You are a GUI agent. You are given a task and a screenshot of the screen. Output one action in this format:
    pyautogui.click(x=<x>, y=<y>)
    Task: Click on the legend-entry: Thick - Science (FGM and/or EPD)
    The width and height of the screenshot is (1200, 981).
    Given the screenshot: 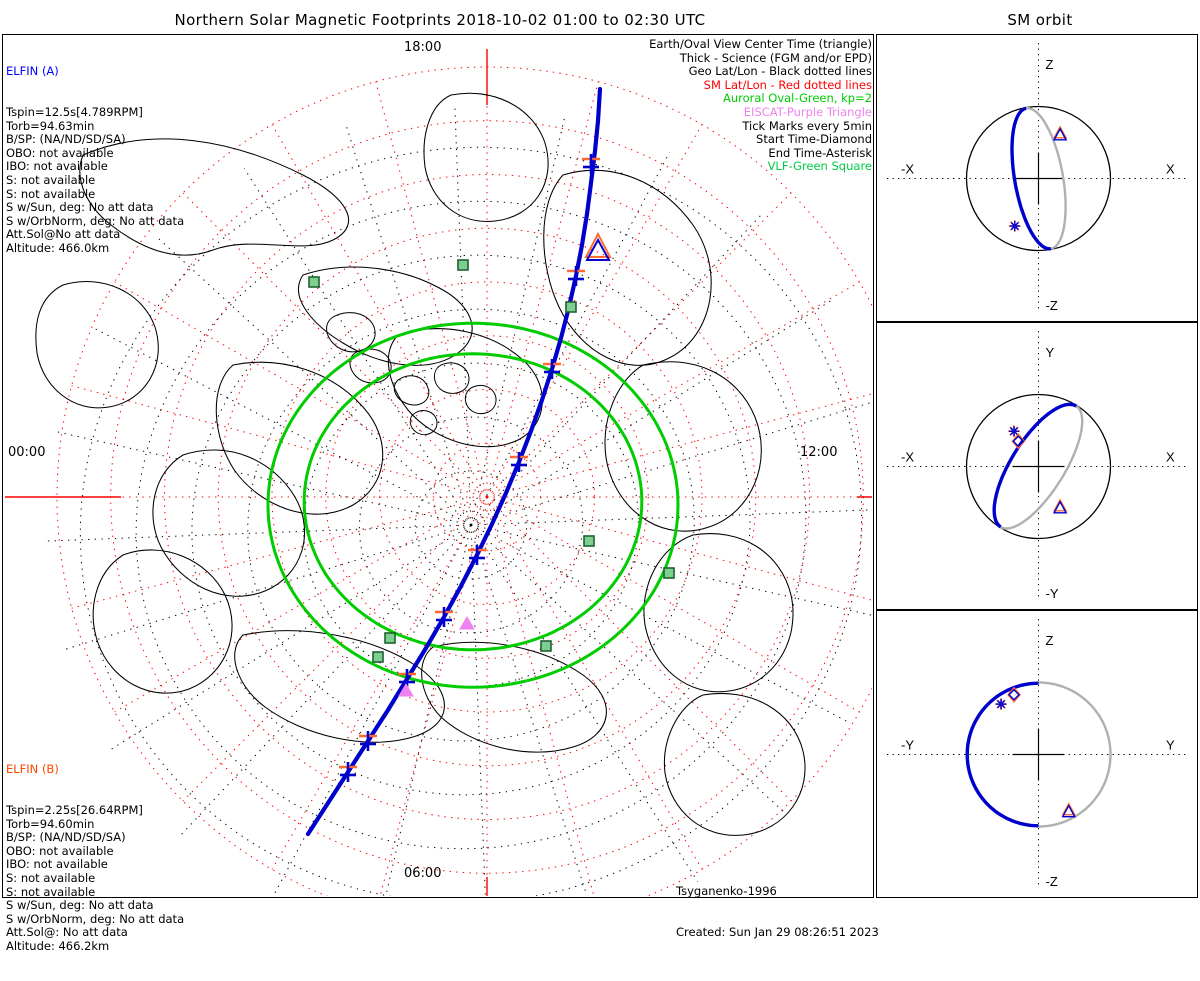 What is the action you would take?
    pyautogui.click(x=775, y=57)
    